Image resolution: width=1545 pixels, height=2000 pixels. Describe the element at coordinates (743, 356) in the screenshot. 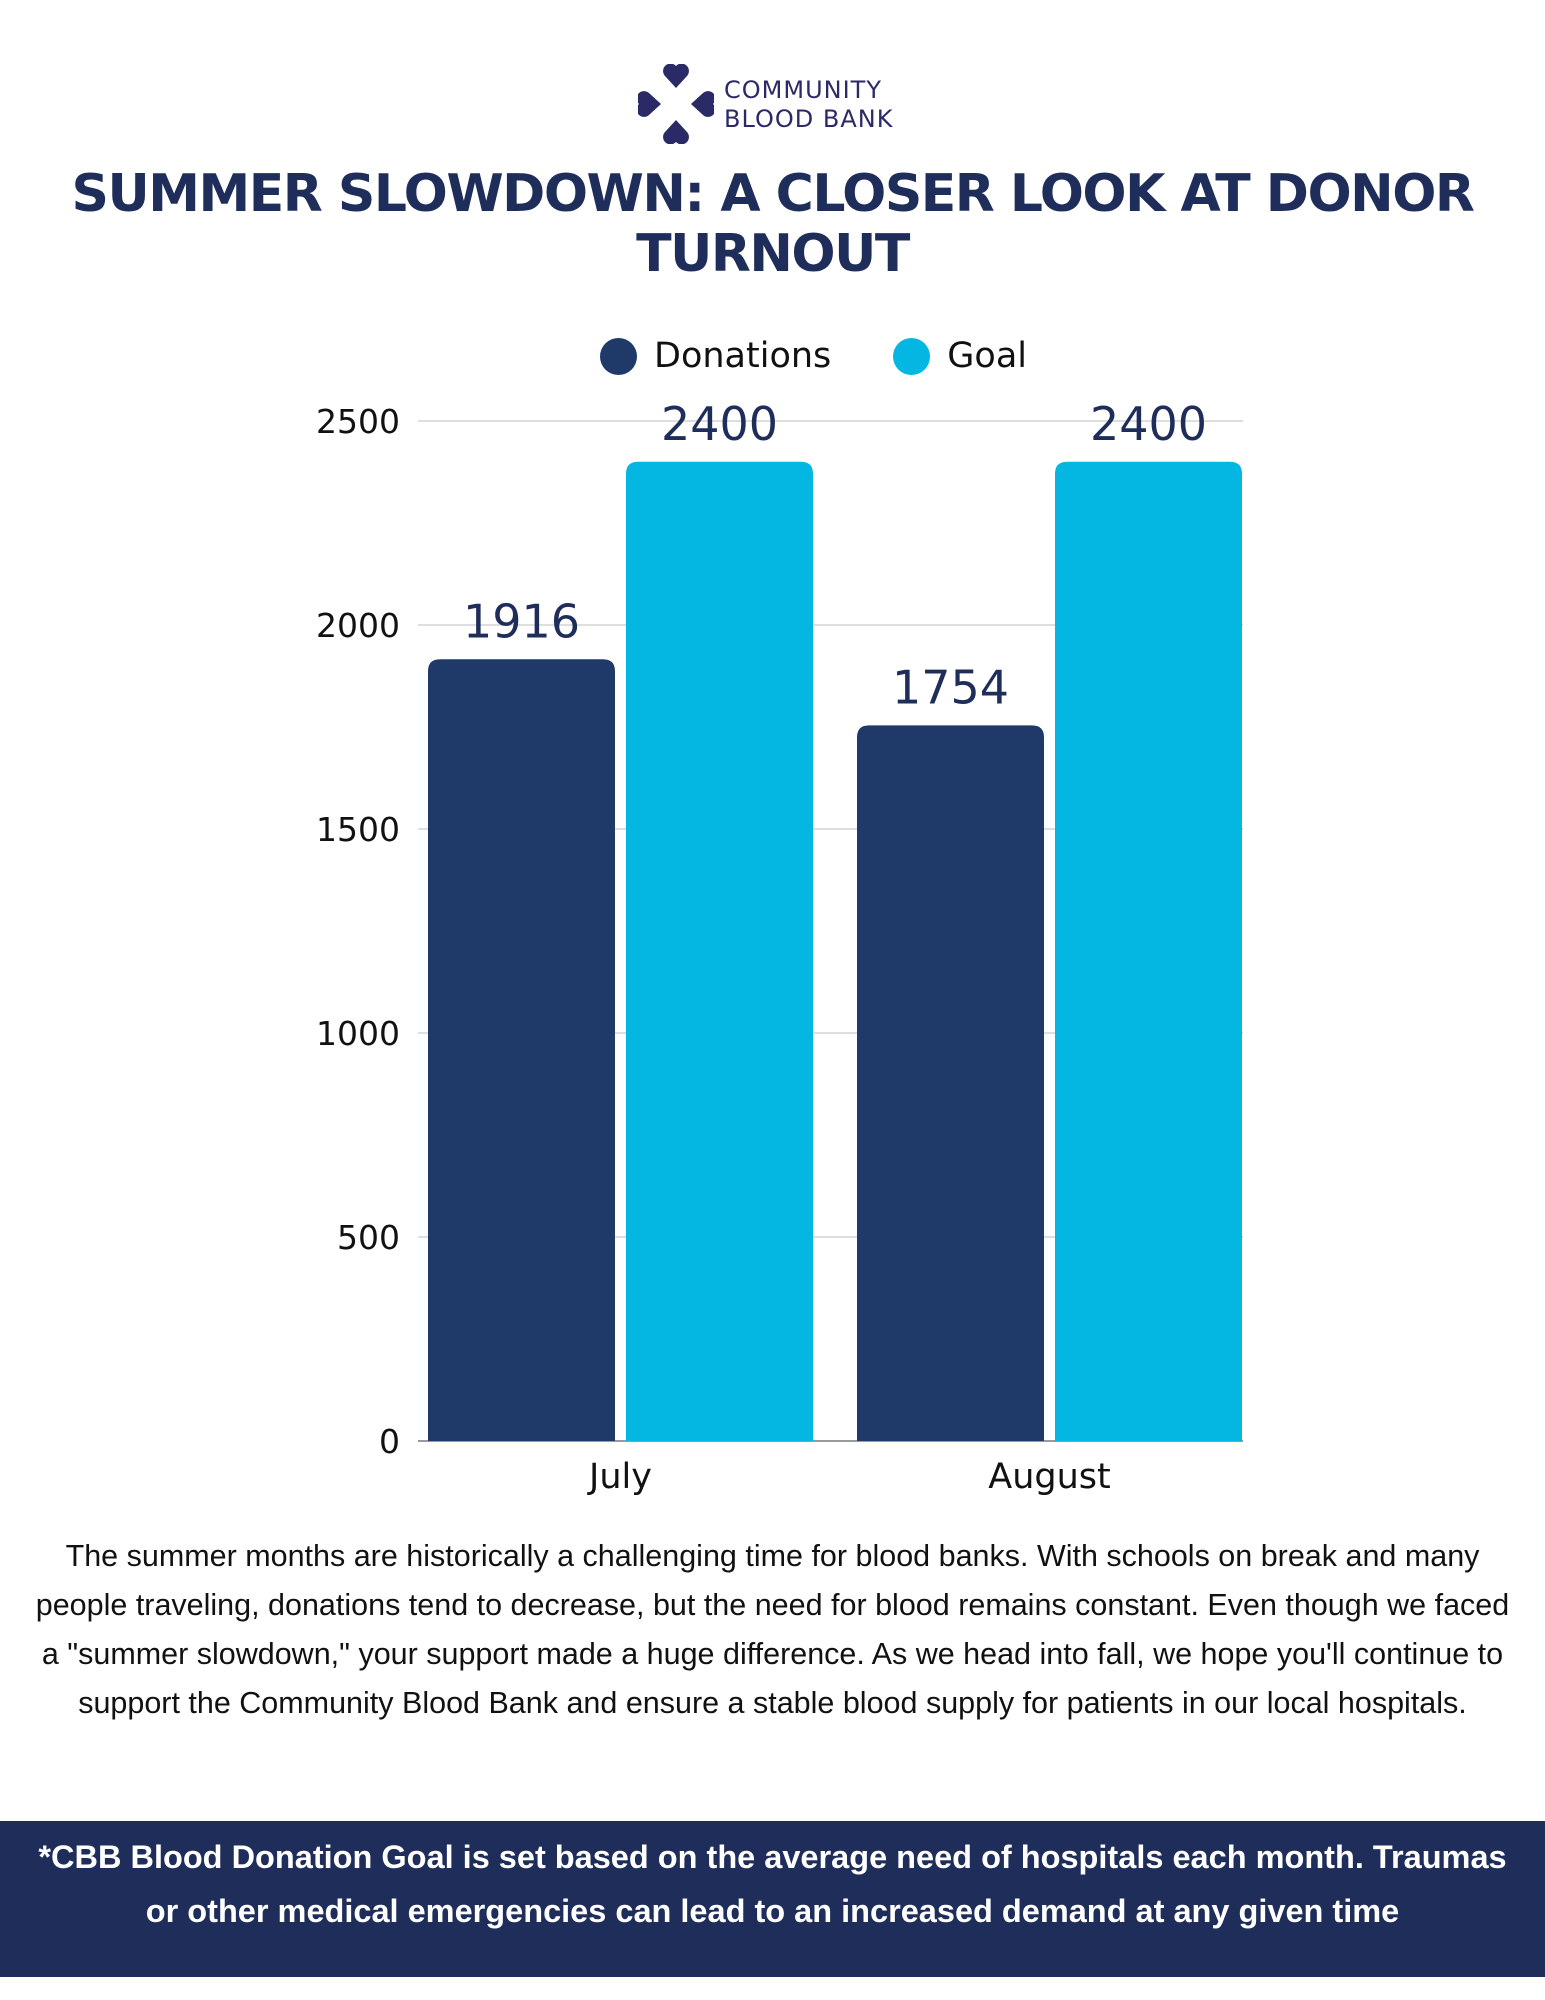

I see `legend-label-donations: Donations` at that location.